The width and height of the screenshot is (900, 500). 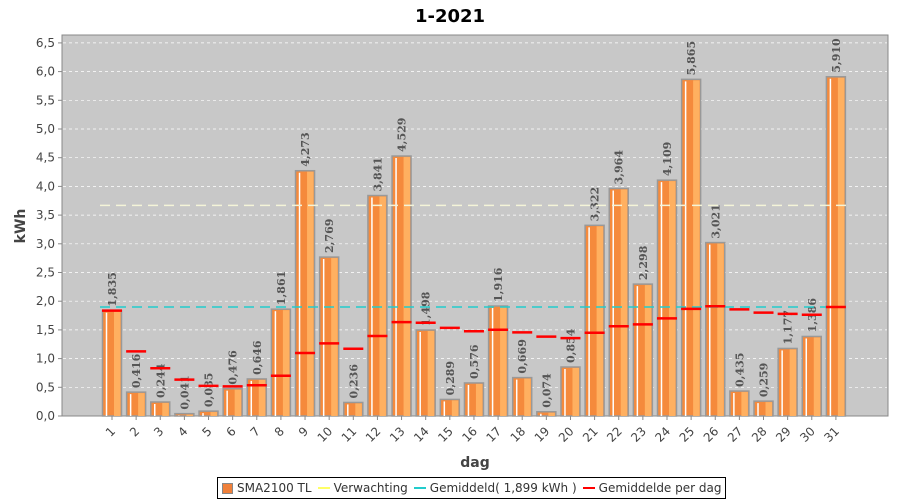 I want to click on y-tick-label: 0,0, so click(x=45, y=416).